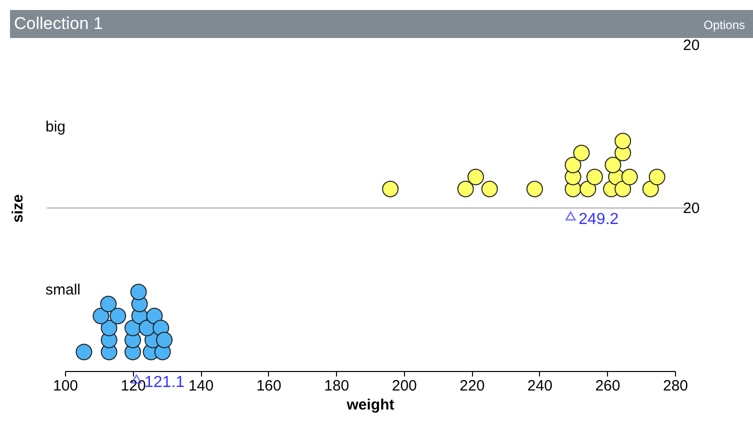  Describe the element at coordinates (63, 290) in the screenshot. I see `y-tick-label: small` at that location.